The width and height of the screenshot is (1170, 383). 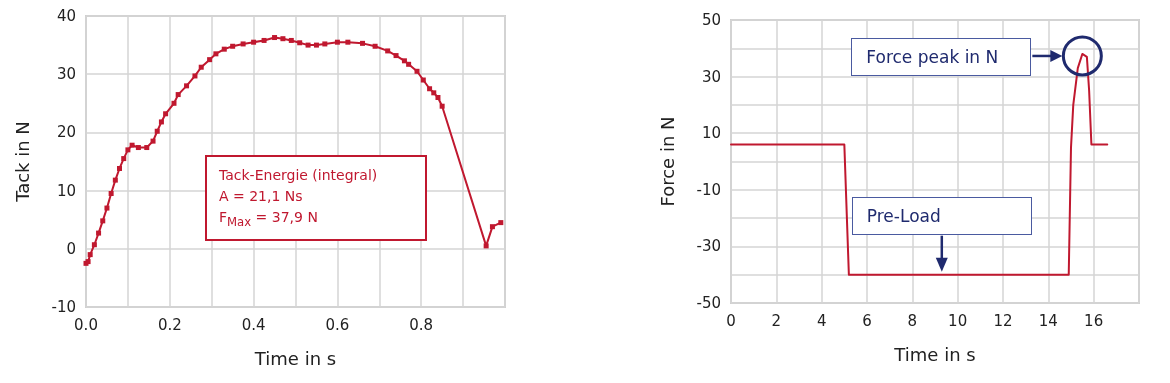 I want to click on x-tick-label: 0.0, so click(x=86, y=324).